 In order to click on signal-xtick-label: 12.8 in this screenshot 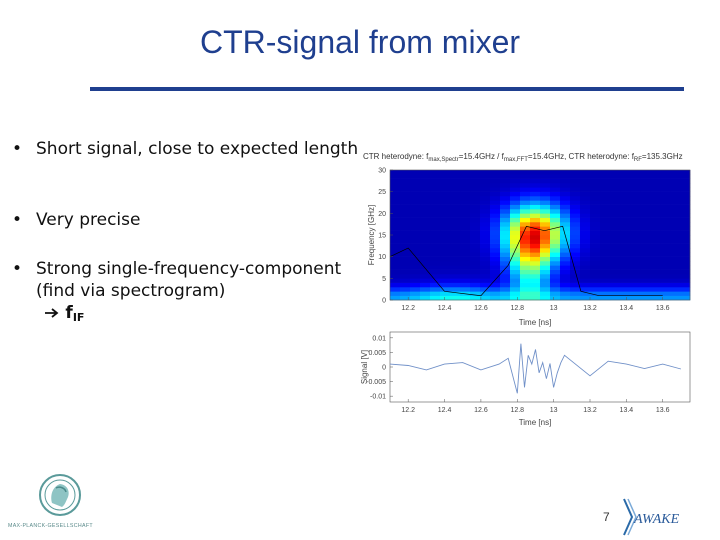, I will do `click(517, 410)`.